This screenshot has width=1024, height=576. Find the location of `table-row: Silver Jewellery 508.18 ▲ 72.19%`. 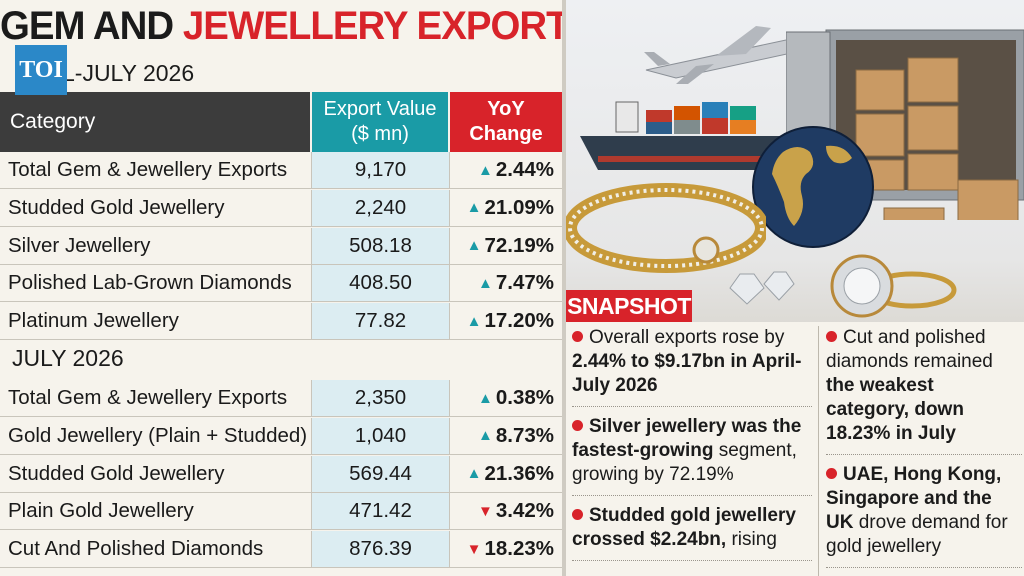

table-row: Silver Jewellery 508.18 ▲ 72.19% is located at coordinates (281, 246).